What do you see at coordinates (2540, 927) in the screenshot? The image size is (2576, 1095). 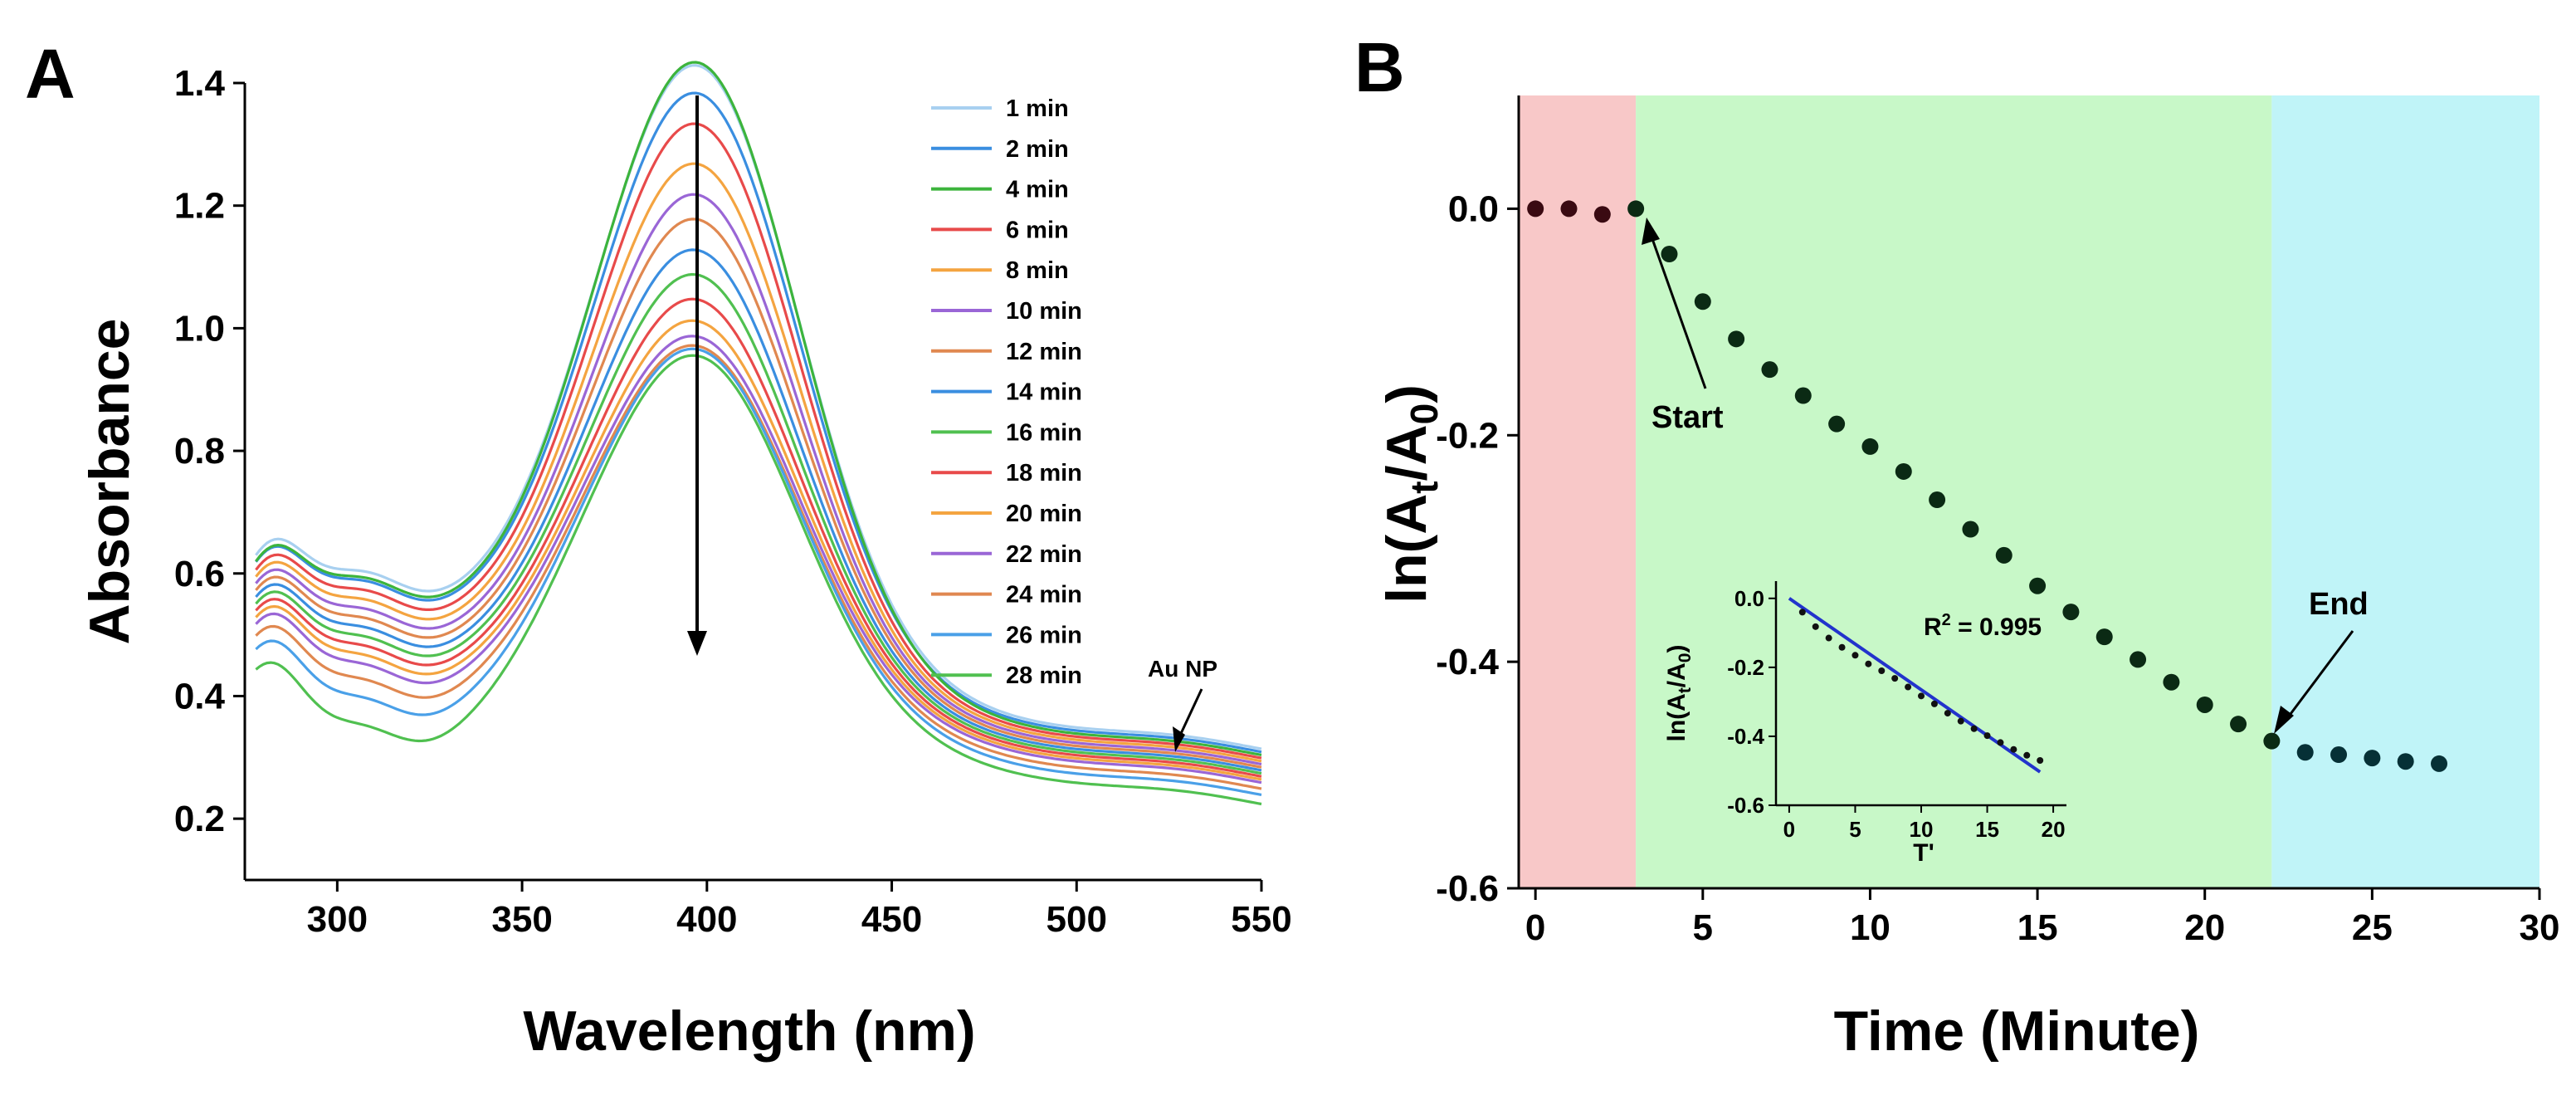 I see `b-x-tick-label: 30` at bounding box center [2540, 927].